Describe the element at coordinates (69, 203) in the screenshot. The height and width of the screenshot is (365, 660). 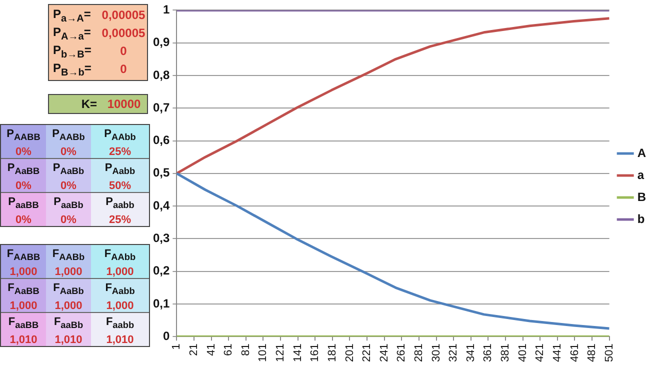
I see `text: P$_{aaBb}$` at that location.